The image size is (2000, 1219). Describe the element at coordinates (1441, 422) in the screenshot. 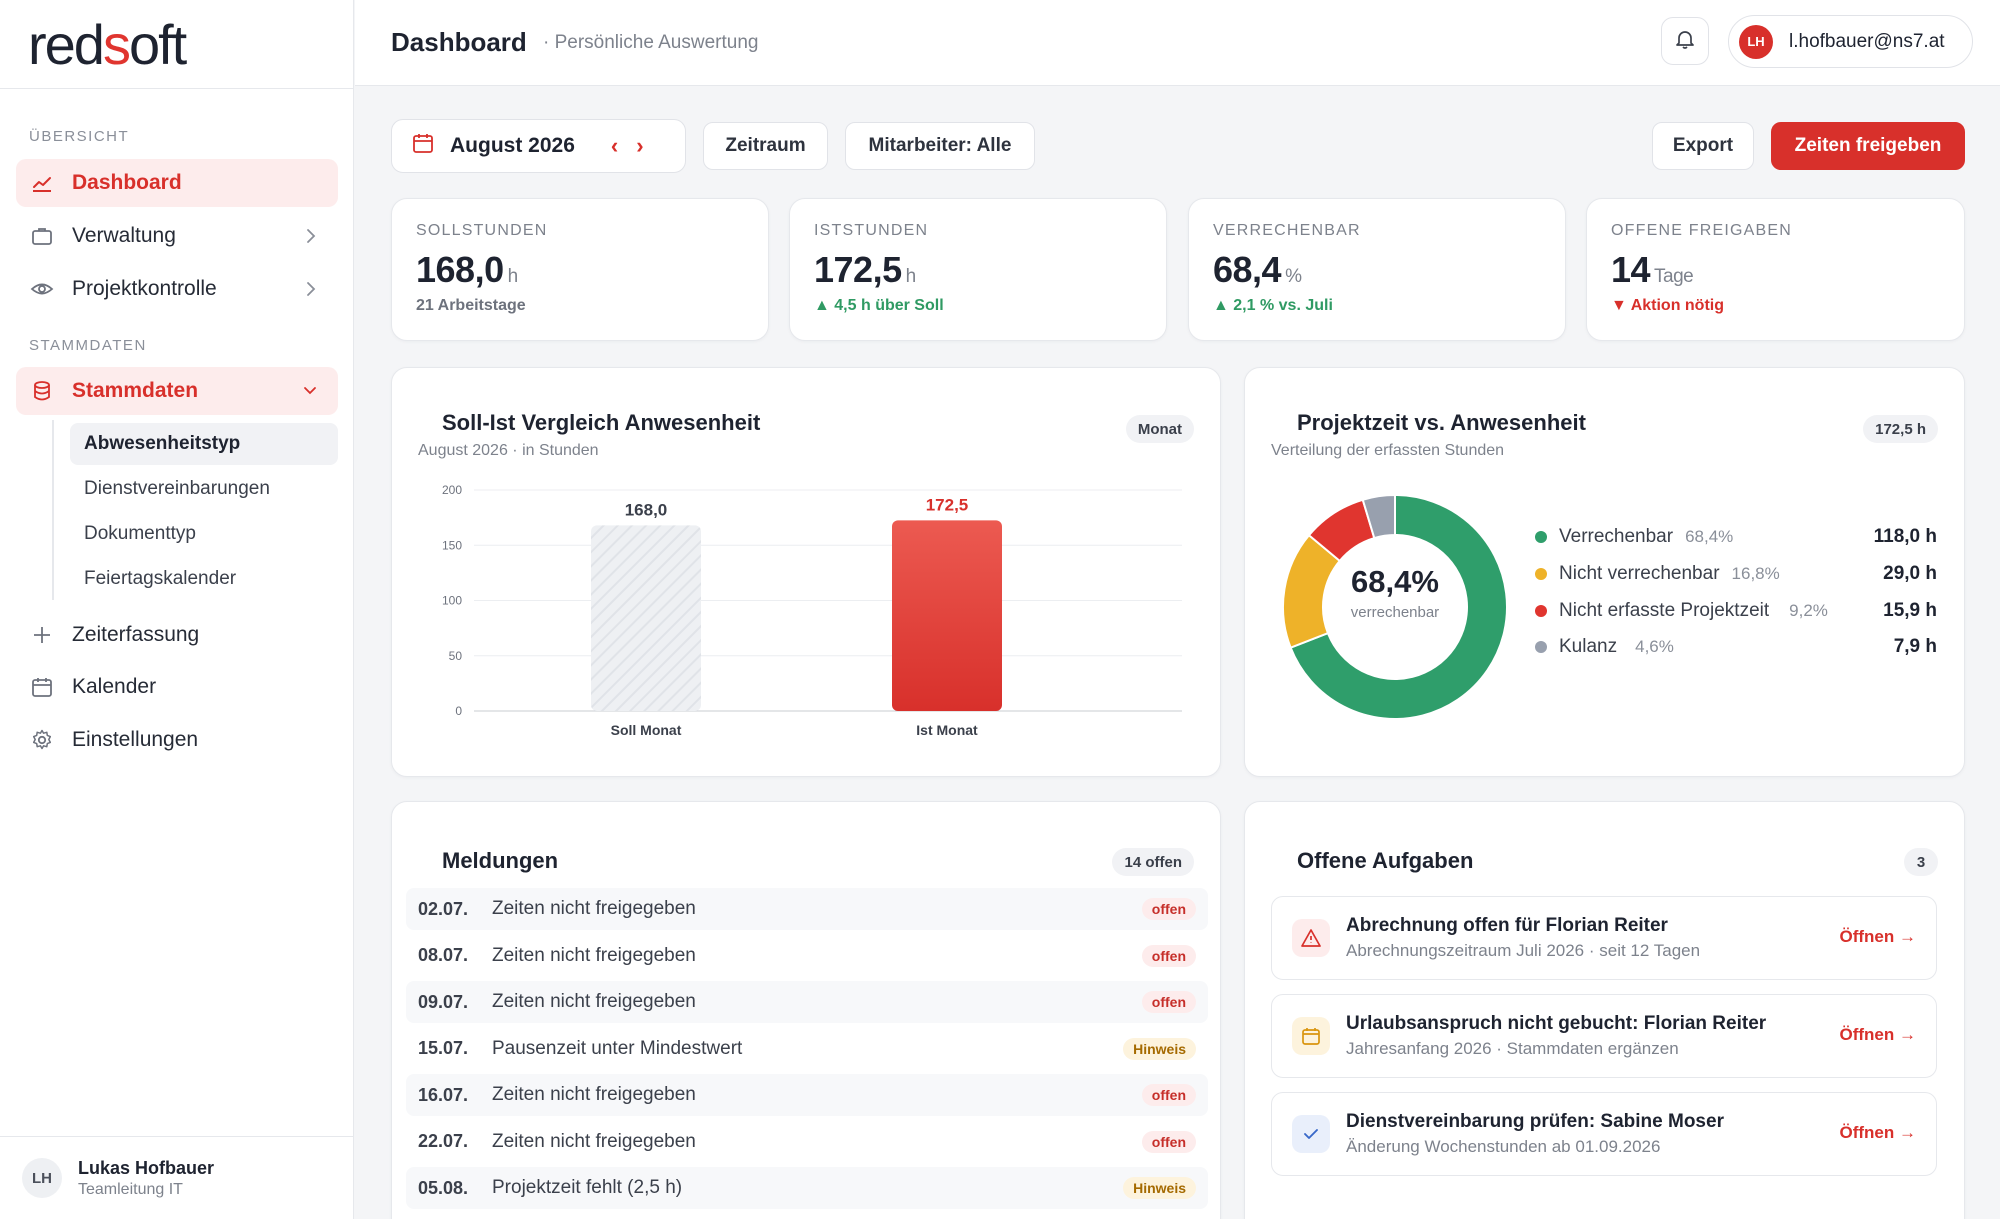

I see `panel-title: Projektzeit vs. Anwesenheit` at that location.